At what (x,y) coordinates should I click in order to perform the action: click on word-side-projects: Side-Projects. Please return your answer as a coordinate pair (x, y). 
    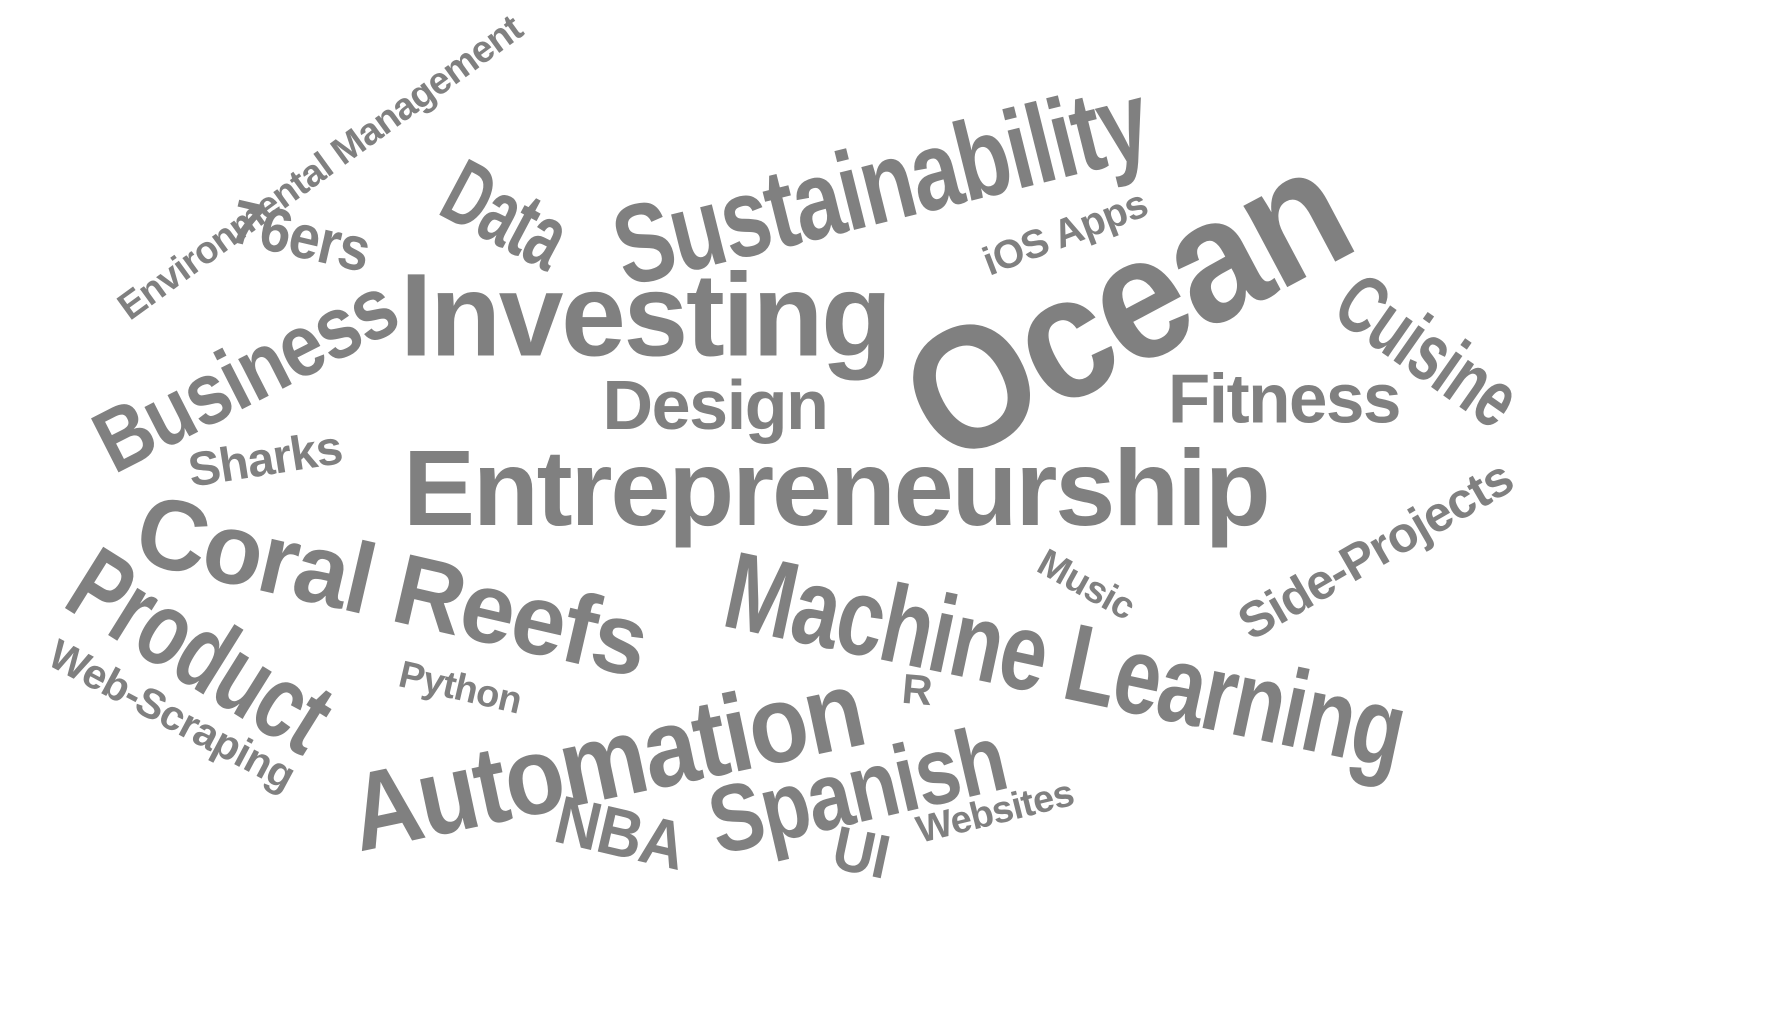
    Looking at the image, I should click on (1375, 550).